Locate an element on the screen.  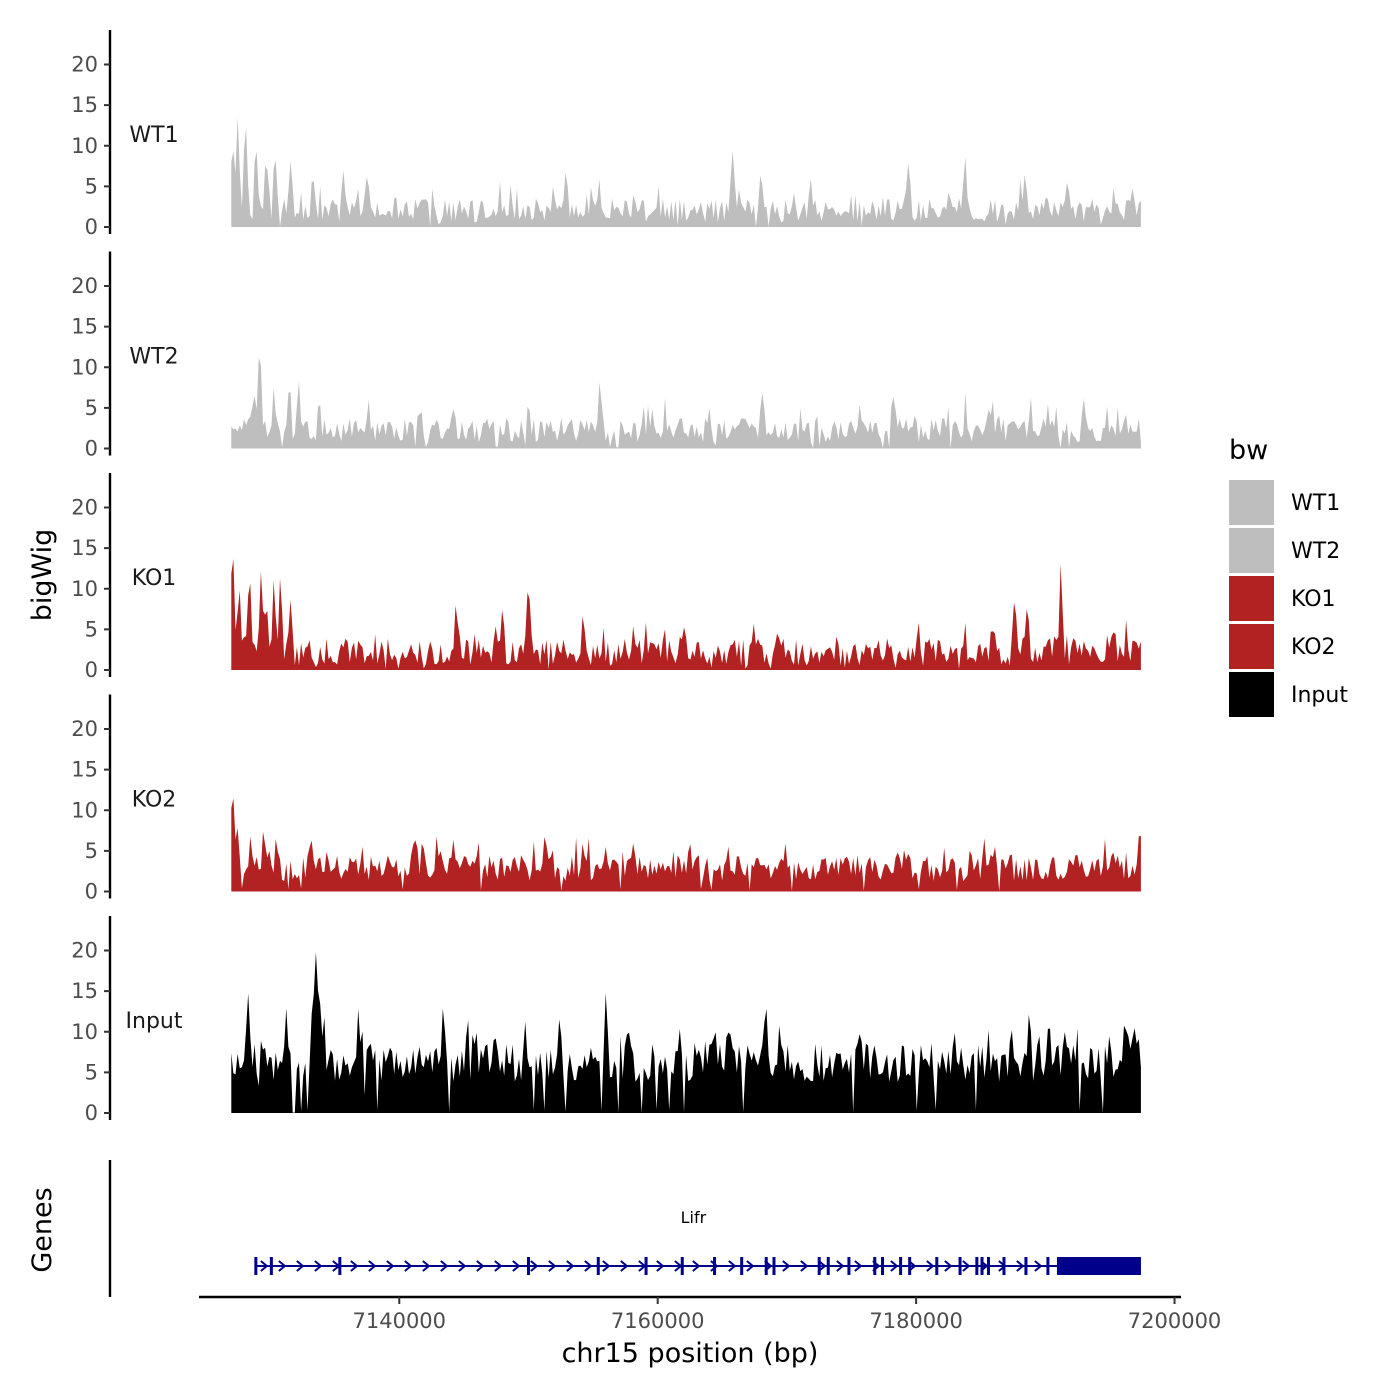
legend-label: Input is located at coordinates (1319, 695).